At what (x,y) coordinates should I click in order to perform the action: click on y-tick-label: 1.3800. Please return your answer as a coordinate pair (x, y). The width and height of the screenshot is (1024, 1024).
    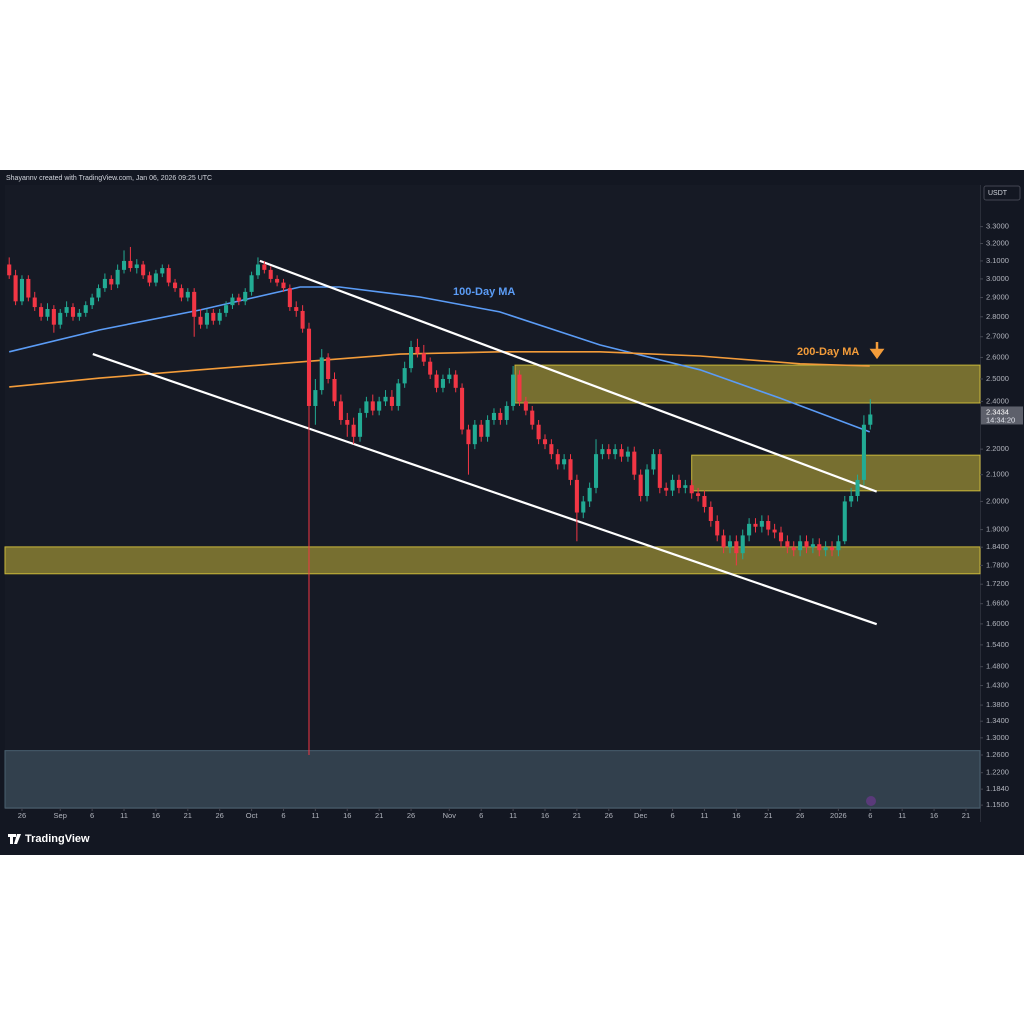
    Looking at the image, I should click on (997, 704).